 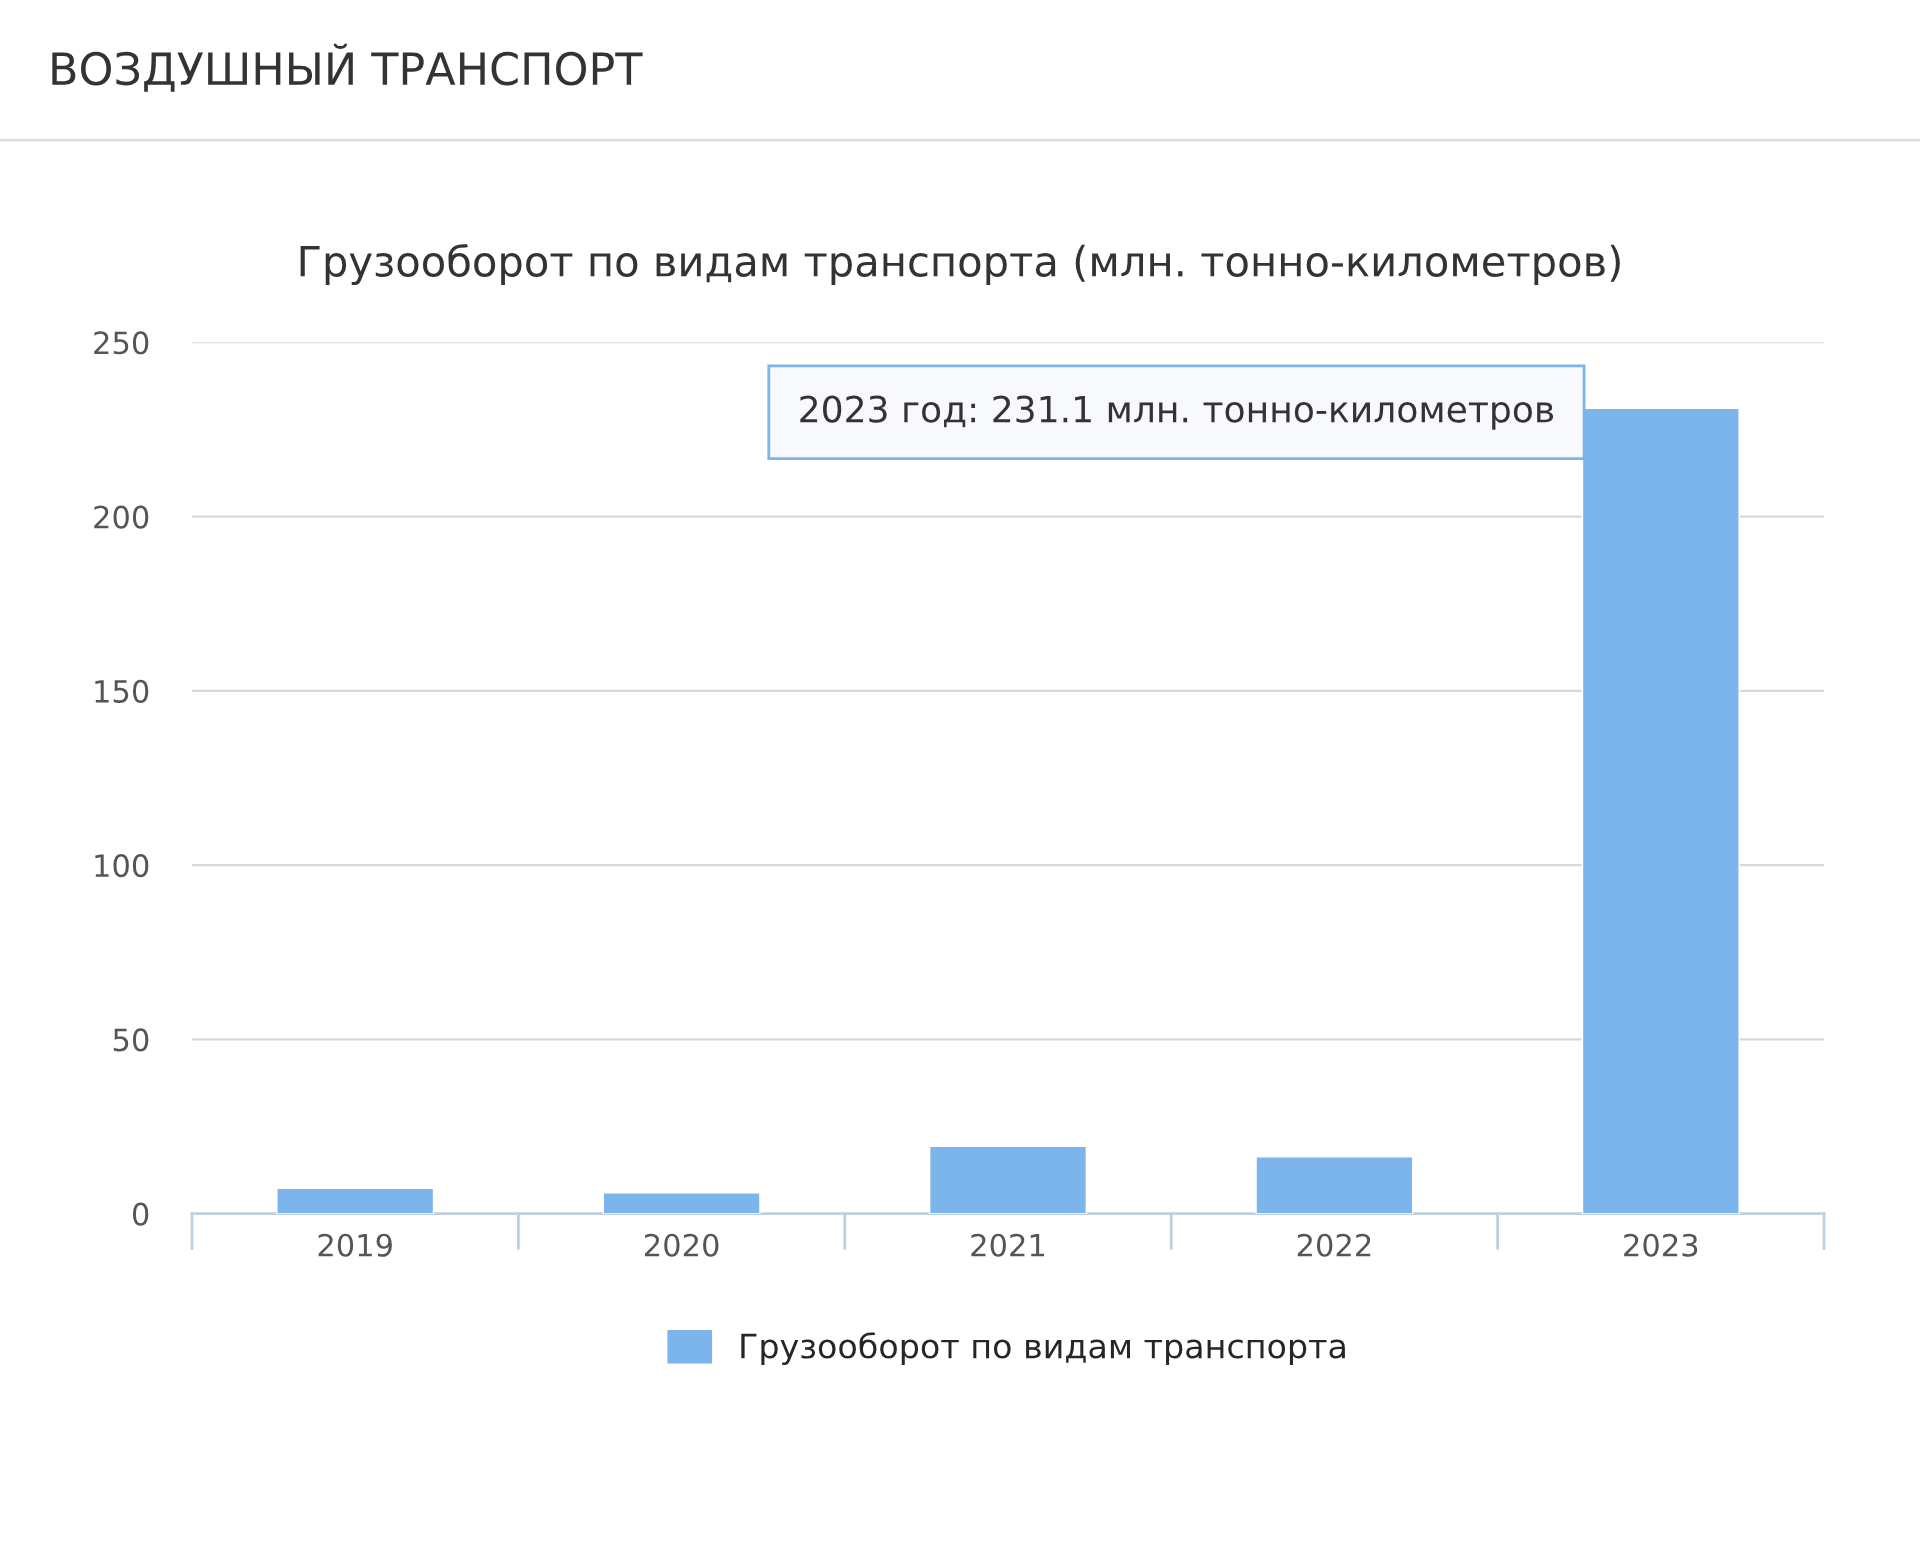 I want to click on y-tick-label: 100, so click(x=122, y=866).